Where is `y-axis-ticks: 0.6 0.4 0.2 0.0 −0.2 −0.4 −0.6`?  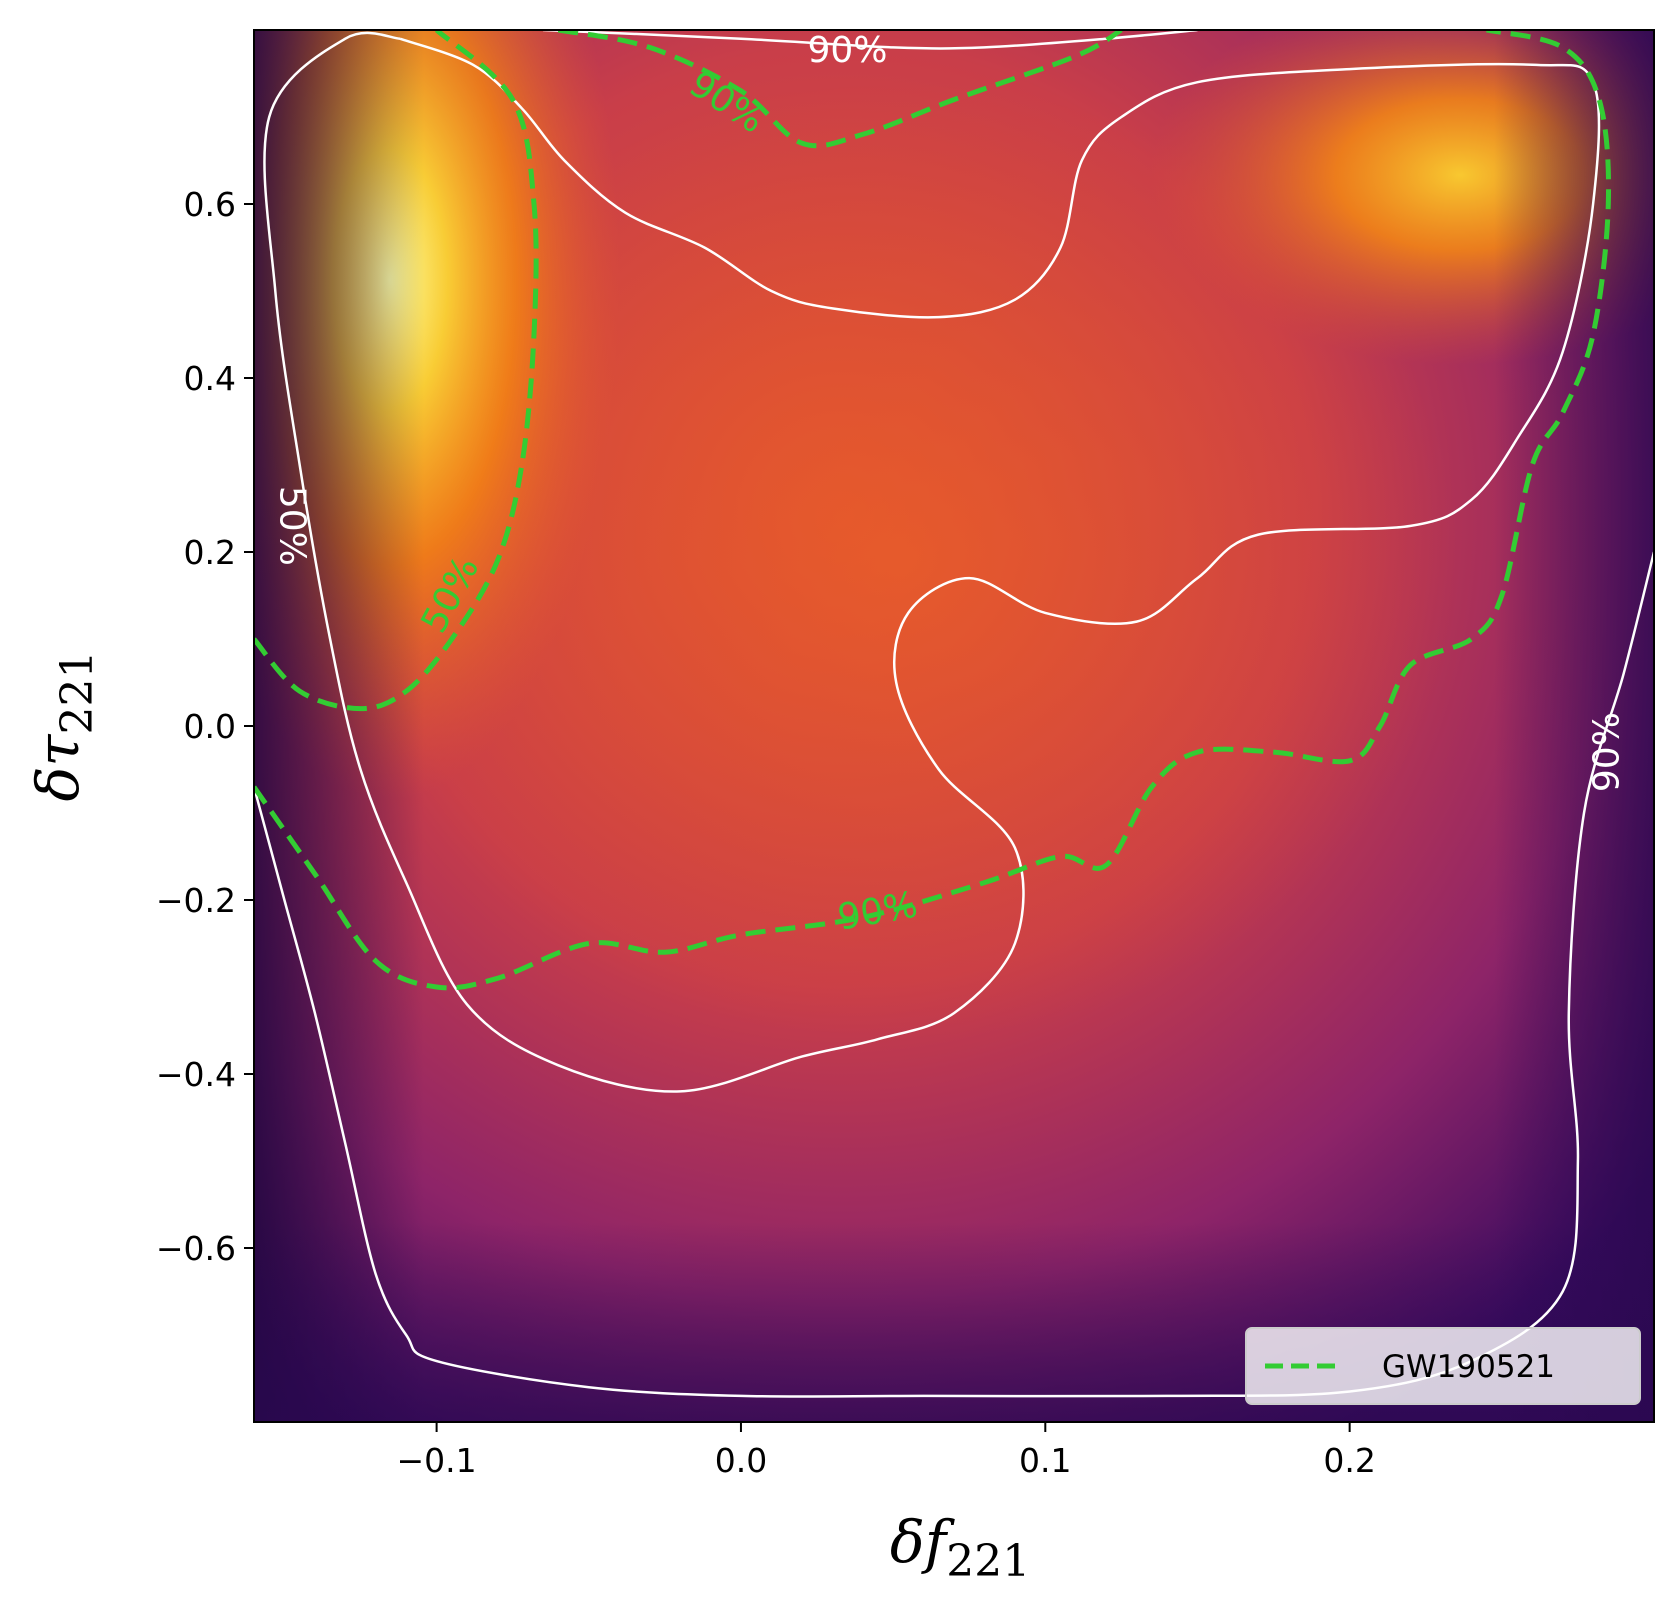 y-axis-ticks: 0.6 0.4 0.2 0.0 −0.2 −0.4 −0.6 is located at coordinates (205, 726).